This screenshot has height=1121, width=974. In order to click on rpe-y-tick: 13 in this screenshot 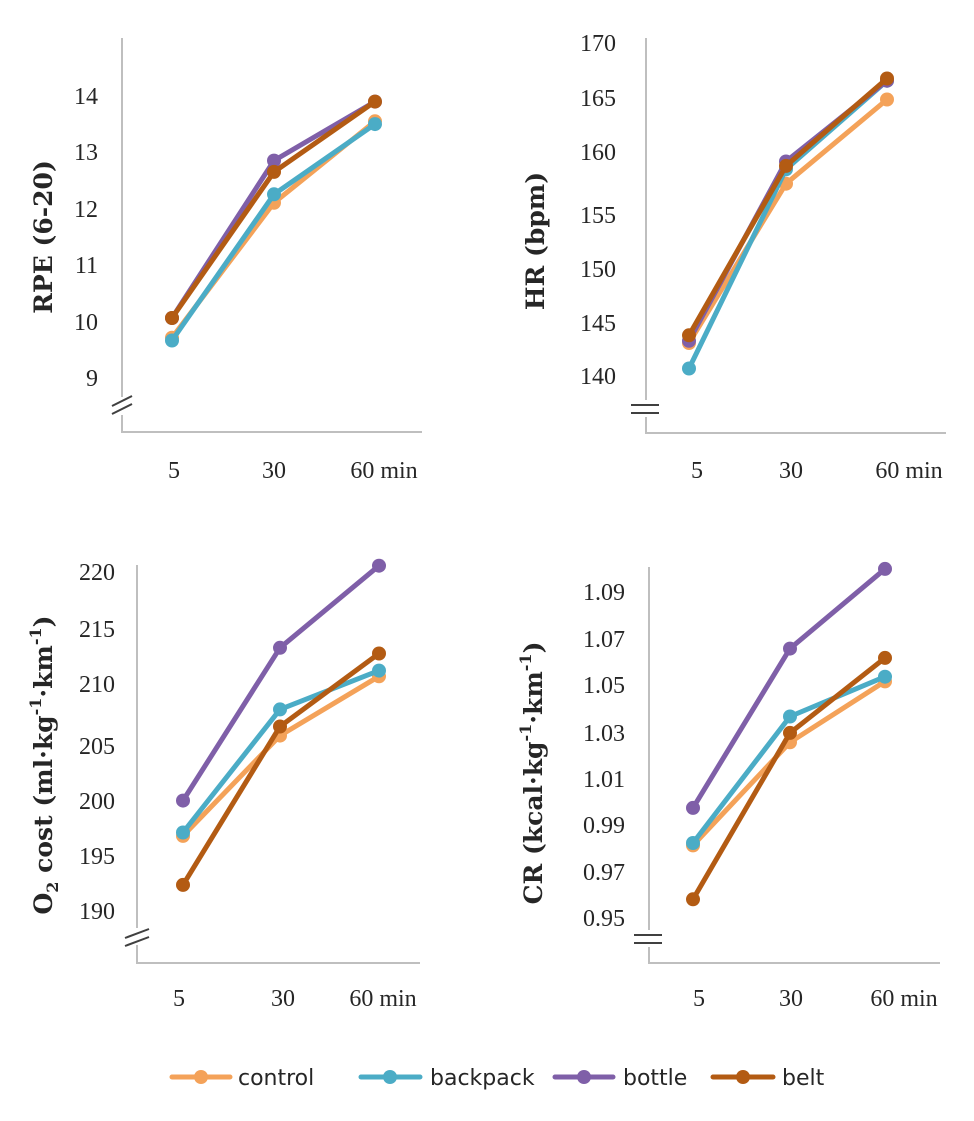, I will do `click(86, 153)`.